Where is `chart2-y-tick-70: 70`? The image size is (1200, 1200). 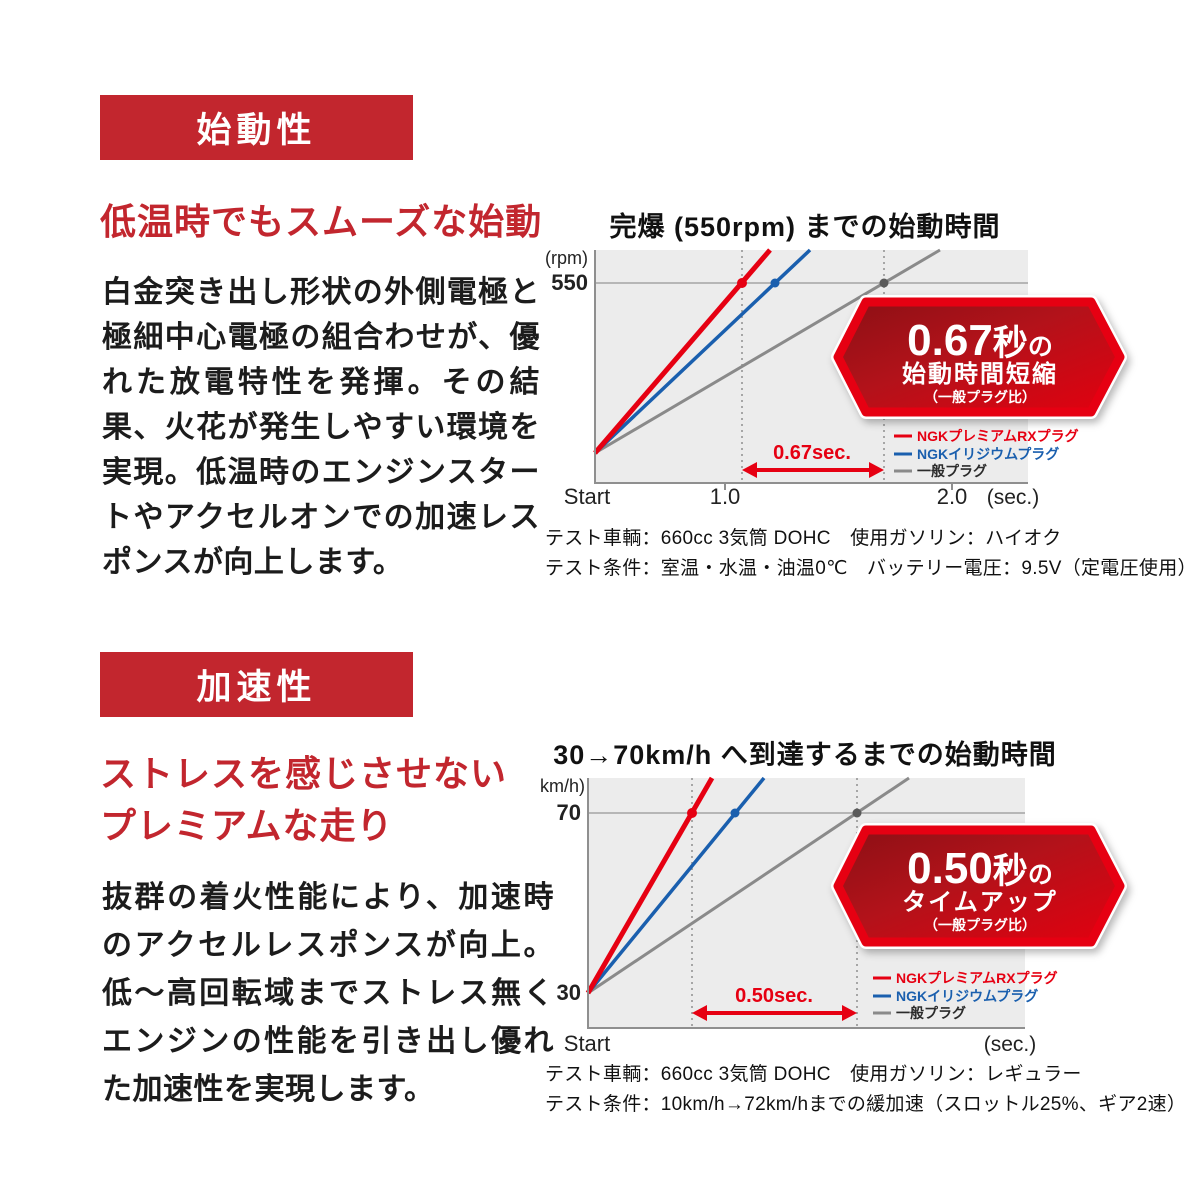
chart2-y-tick-70: 70 is located at coordinates (569, 812).